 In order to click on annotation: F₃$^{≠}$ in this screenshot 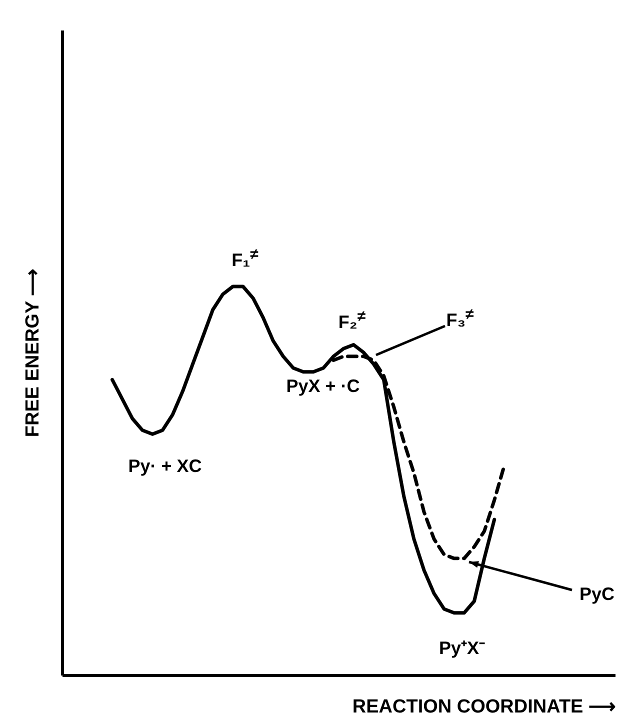, I will do `click(460, 318)`.